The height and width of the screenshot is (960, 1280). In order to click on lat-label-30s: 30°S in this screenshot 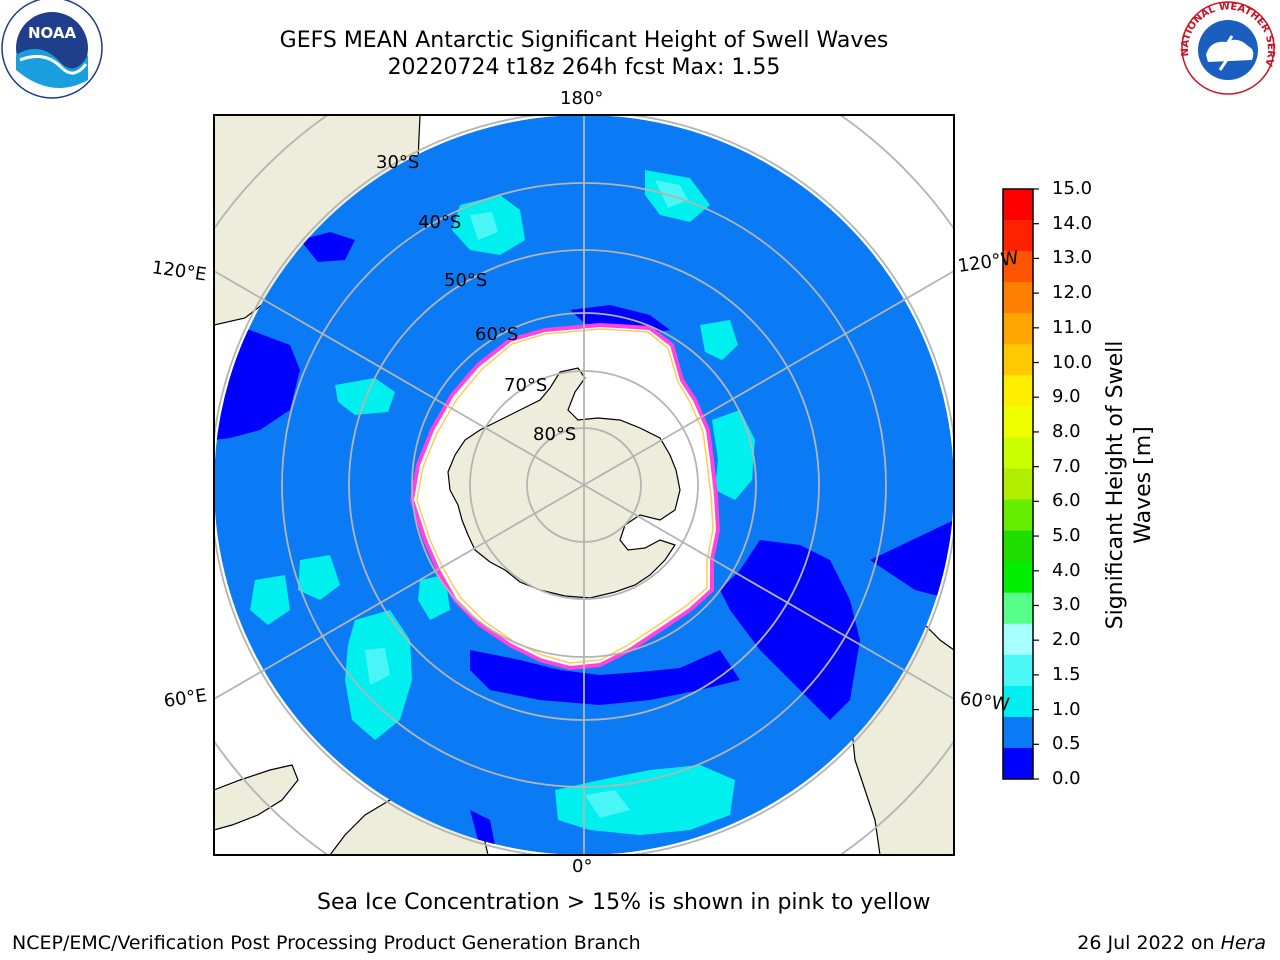, I will do `click(398, 162)`.